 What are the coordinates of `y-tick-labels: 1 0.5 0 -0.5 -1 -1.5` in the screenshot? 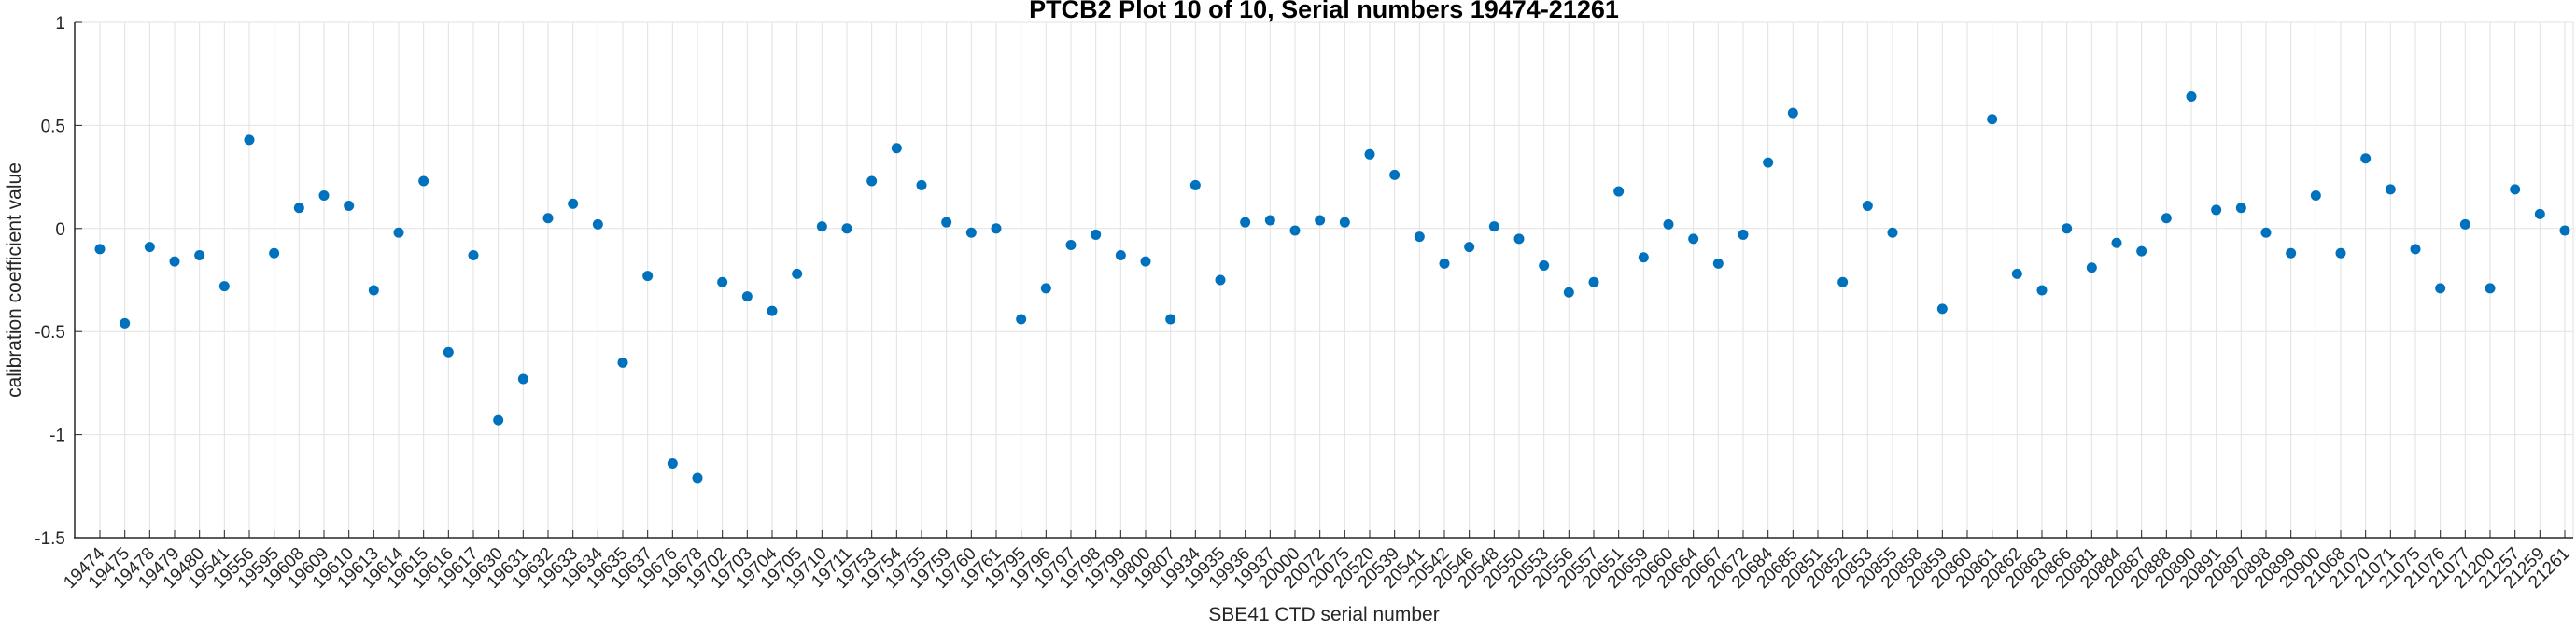 It's located at (50, 281).